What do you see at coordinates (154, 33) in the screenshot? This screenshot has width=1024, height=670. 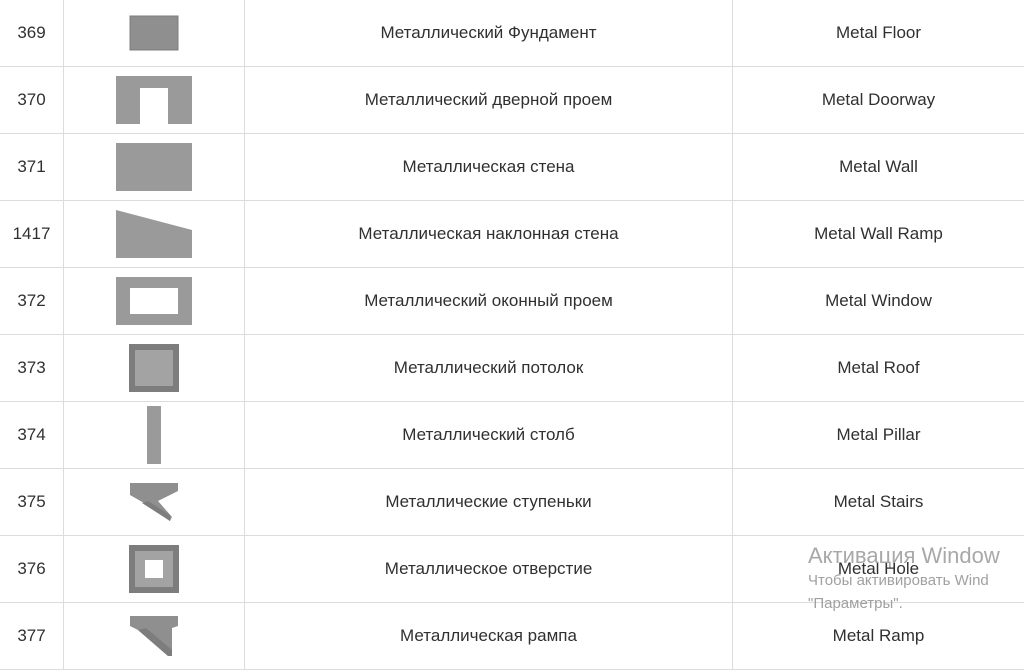 I see `metal-floor-icon` at bounding box center [154, 33].